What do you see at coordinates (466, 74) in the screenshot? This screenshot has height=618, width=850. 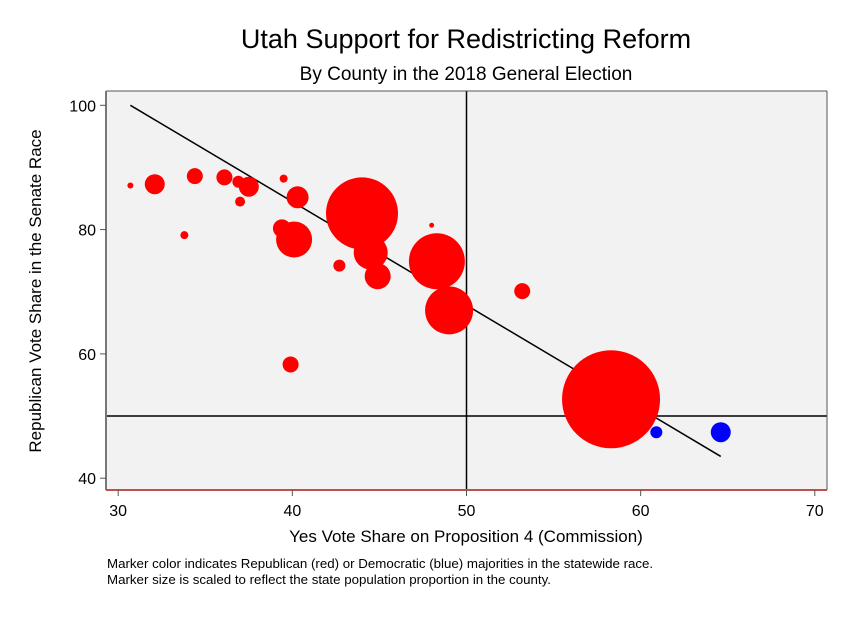 I see `chart-subtitle: By County in the 2018 General Election` at bounding box center [466, 74].